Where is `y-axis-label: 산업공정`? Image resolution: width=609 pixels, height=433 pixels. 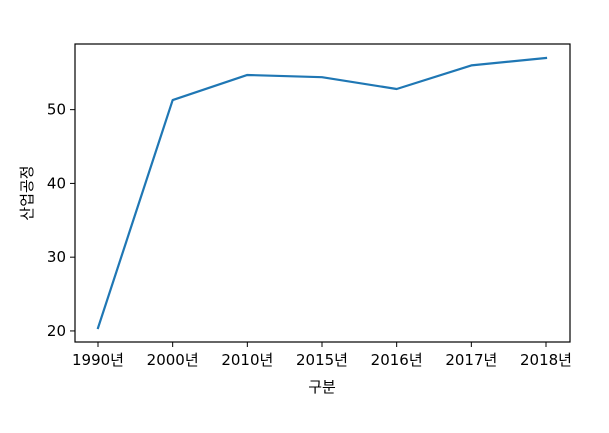 y-axis-label: 산업공정 is located at coordinates (27, 192).